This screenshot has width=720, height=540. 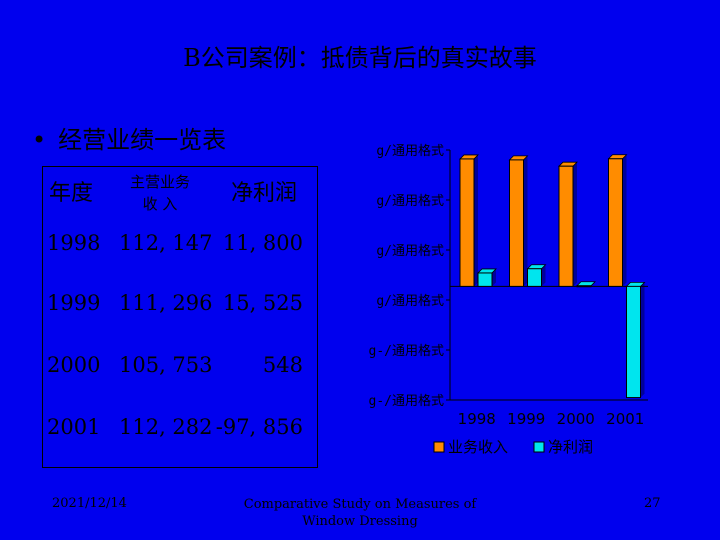 I want to click on bullet-item: • 经营业绩一览表, so click(x=129, y=137).